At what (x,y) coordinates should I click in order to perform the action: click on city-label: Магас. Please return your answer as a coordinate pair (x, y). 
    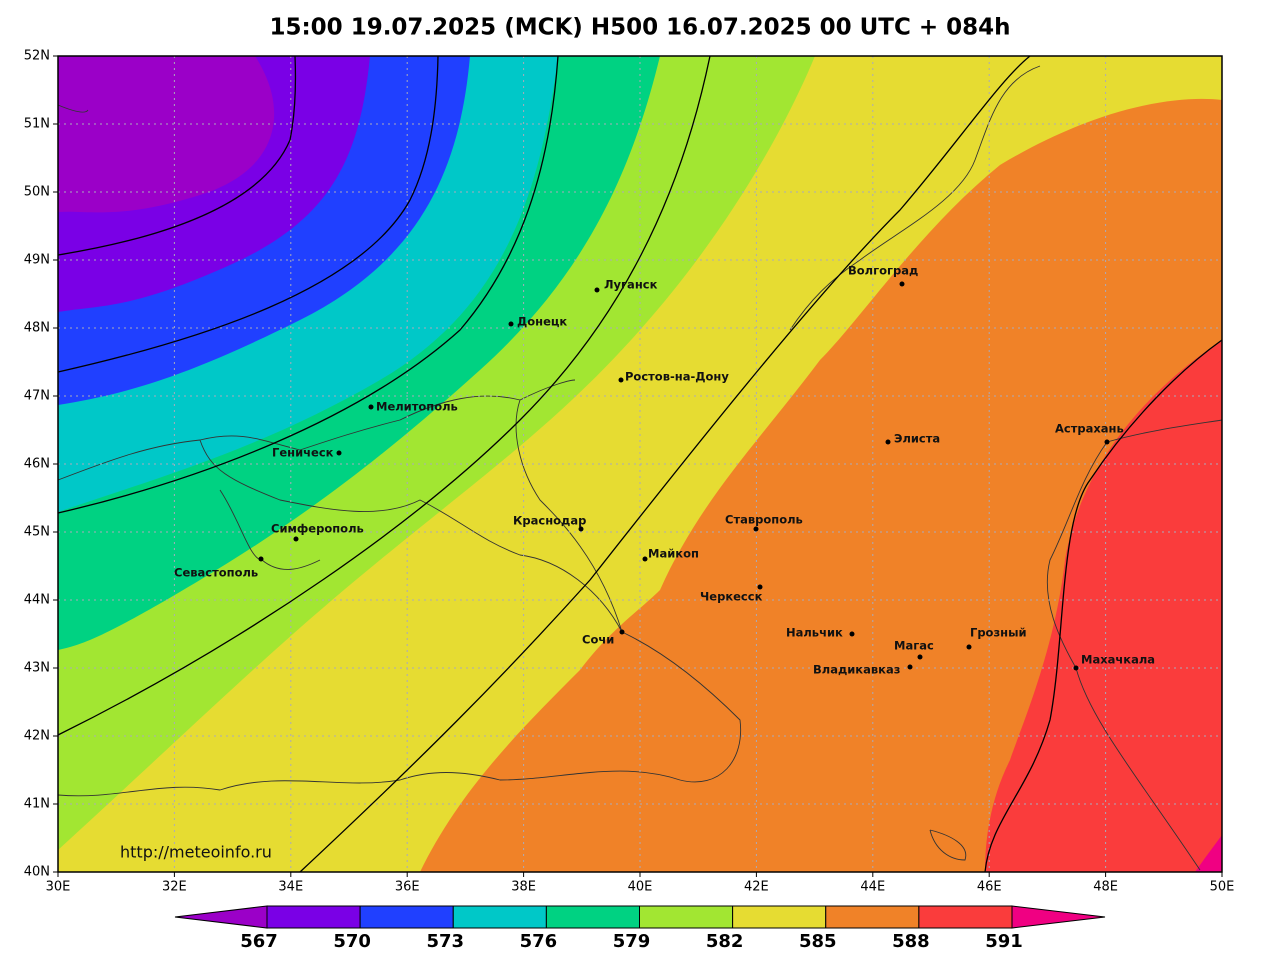
    Looking at the image, I should click on (914, 646).